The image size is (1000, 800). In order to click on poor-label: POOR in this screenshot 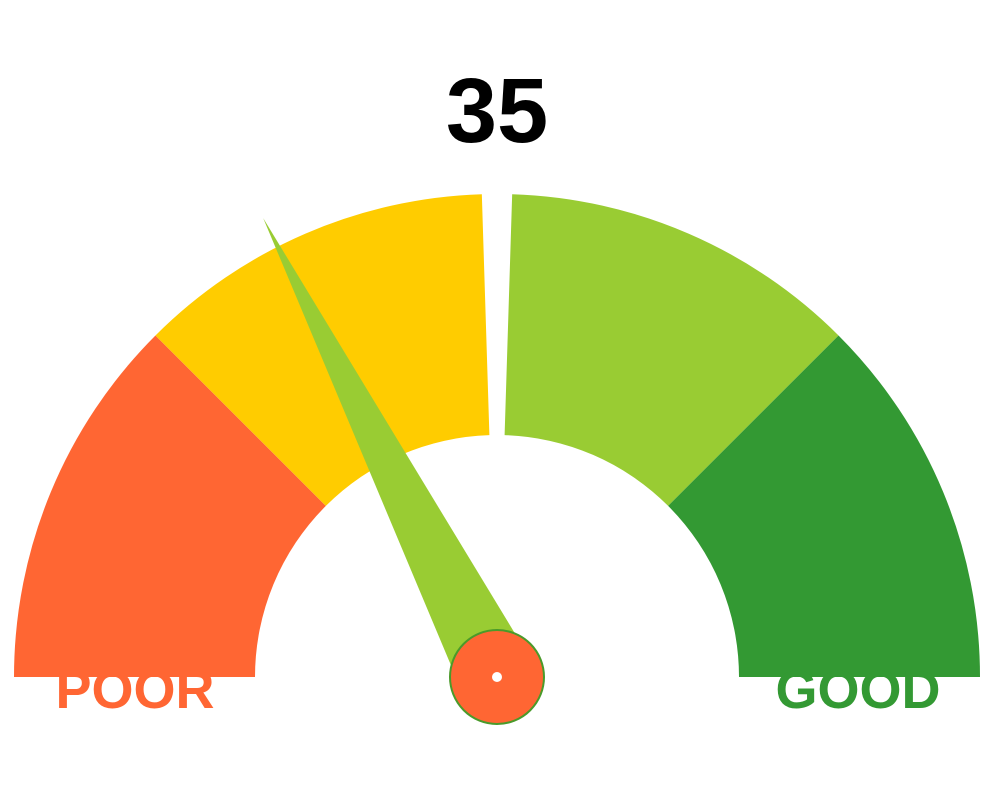, I will do `click(134, 690)`.